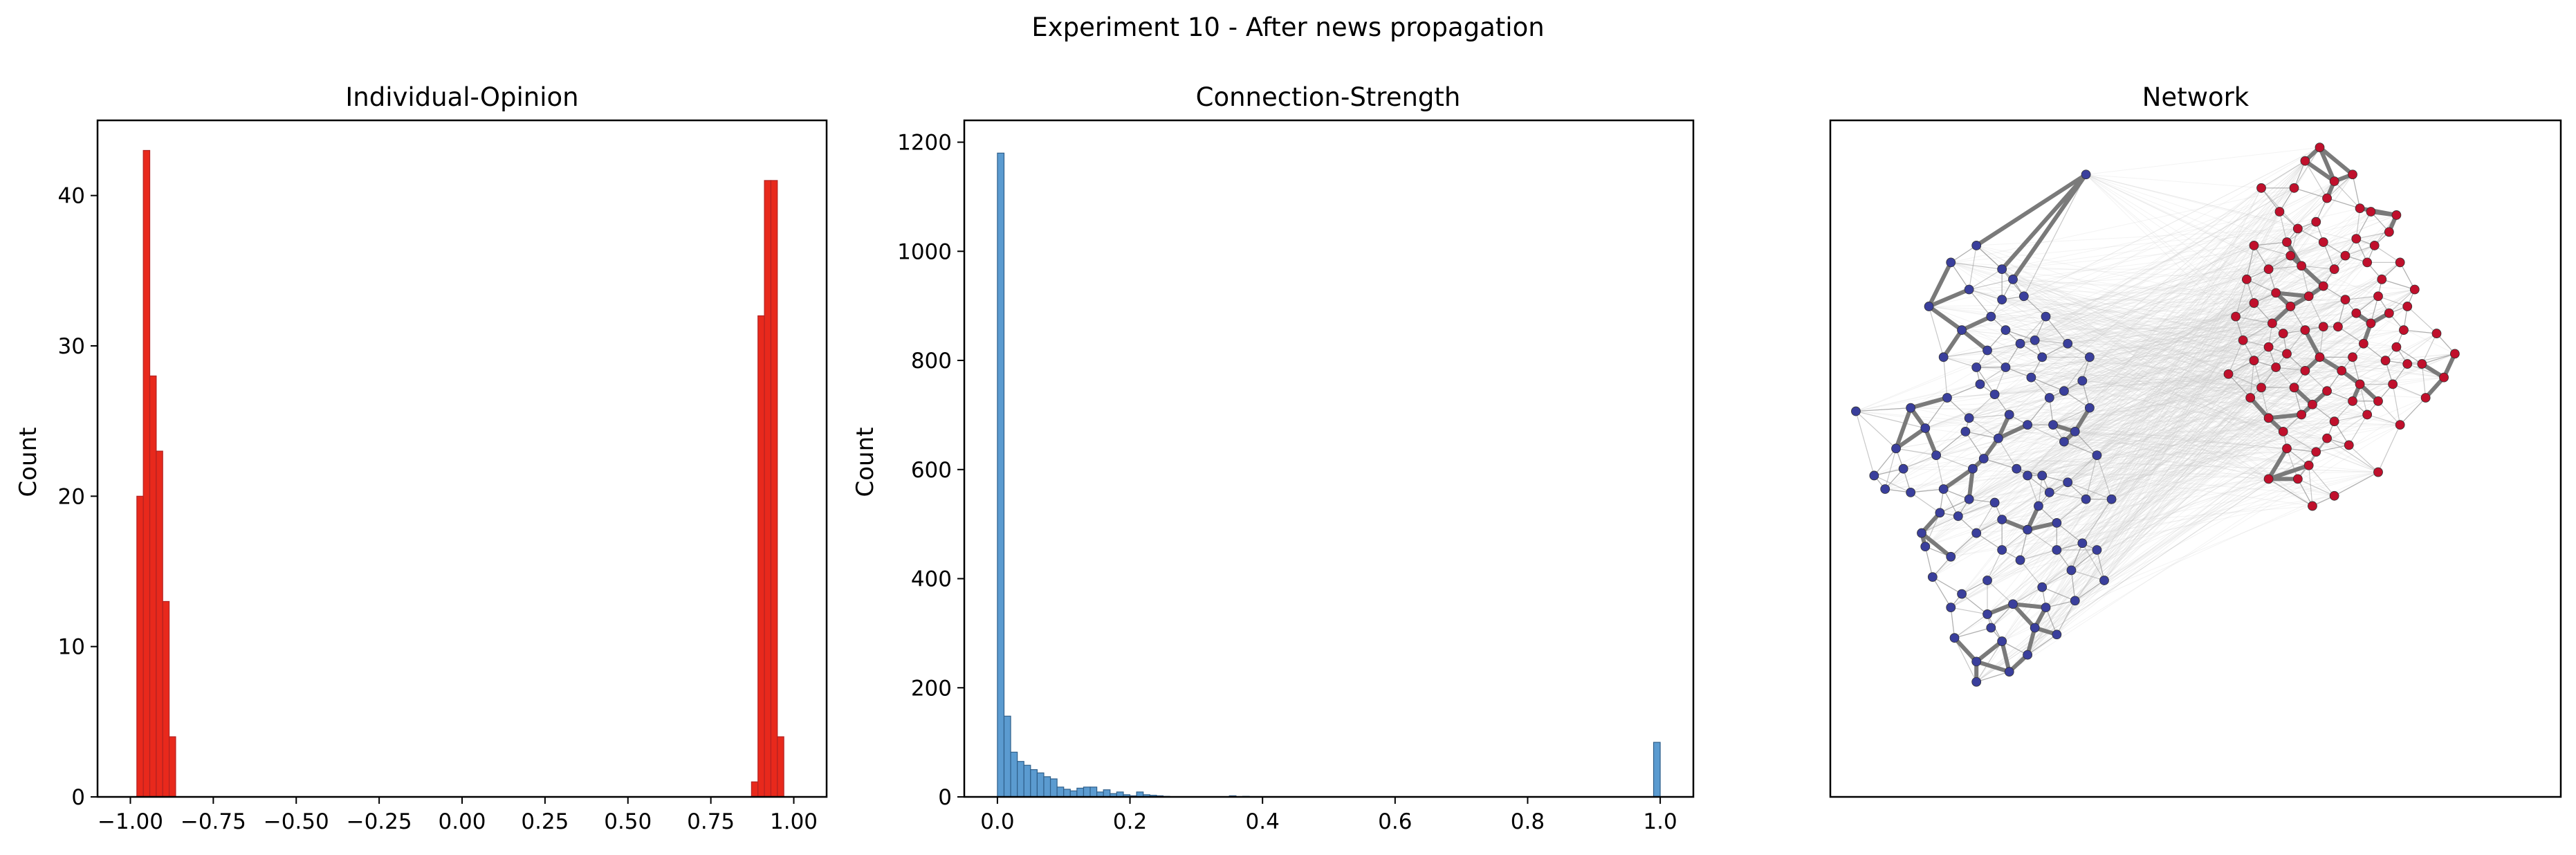 Image resolution: width=2576 pixels, height=855 pixels. Describe the element at coordinates (78, 797) in the screenshot. I see `y-tick-label: 0` at that location.